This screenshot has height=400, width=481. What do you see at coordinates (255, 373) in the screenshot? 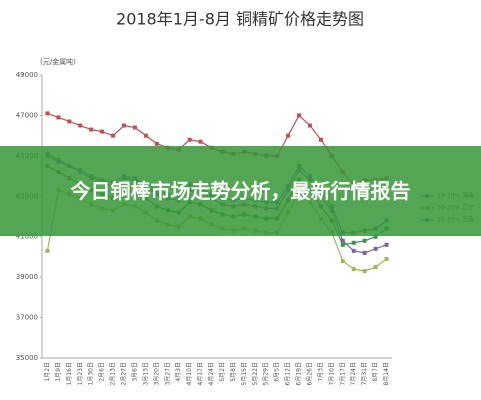
I see `x-tick-label: 5月22日` at bounding box center [255, 373].